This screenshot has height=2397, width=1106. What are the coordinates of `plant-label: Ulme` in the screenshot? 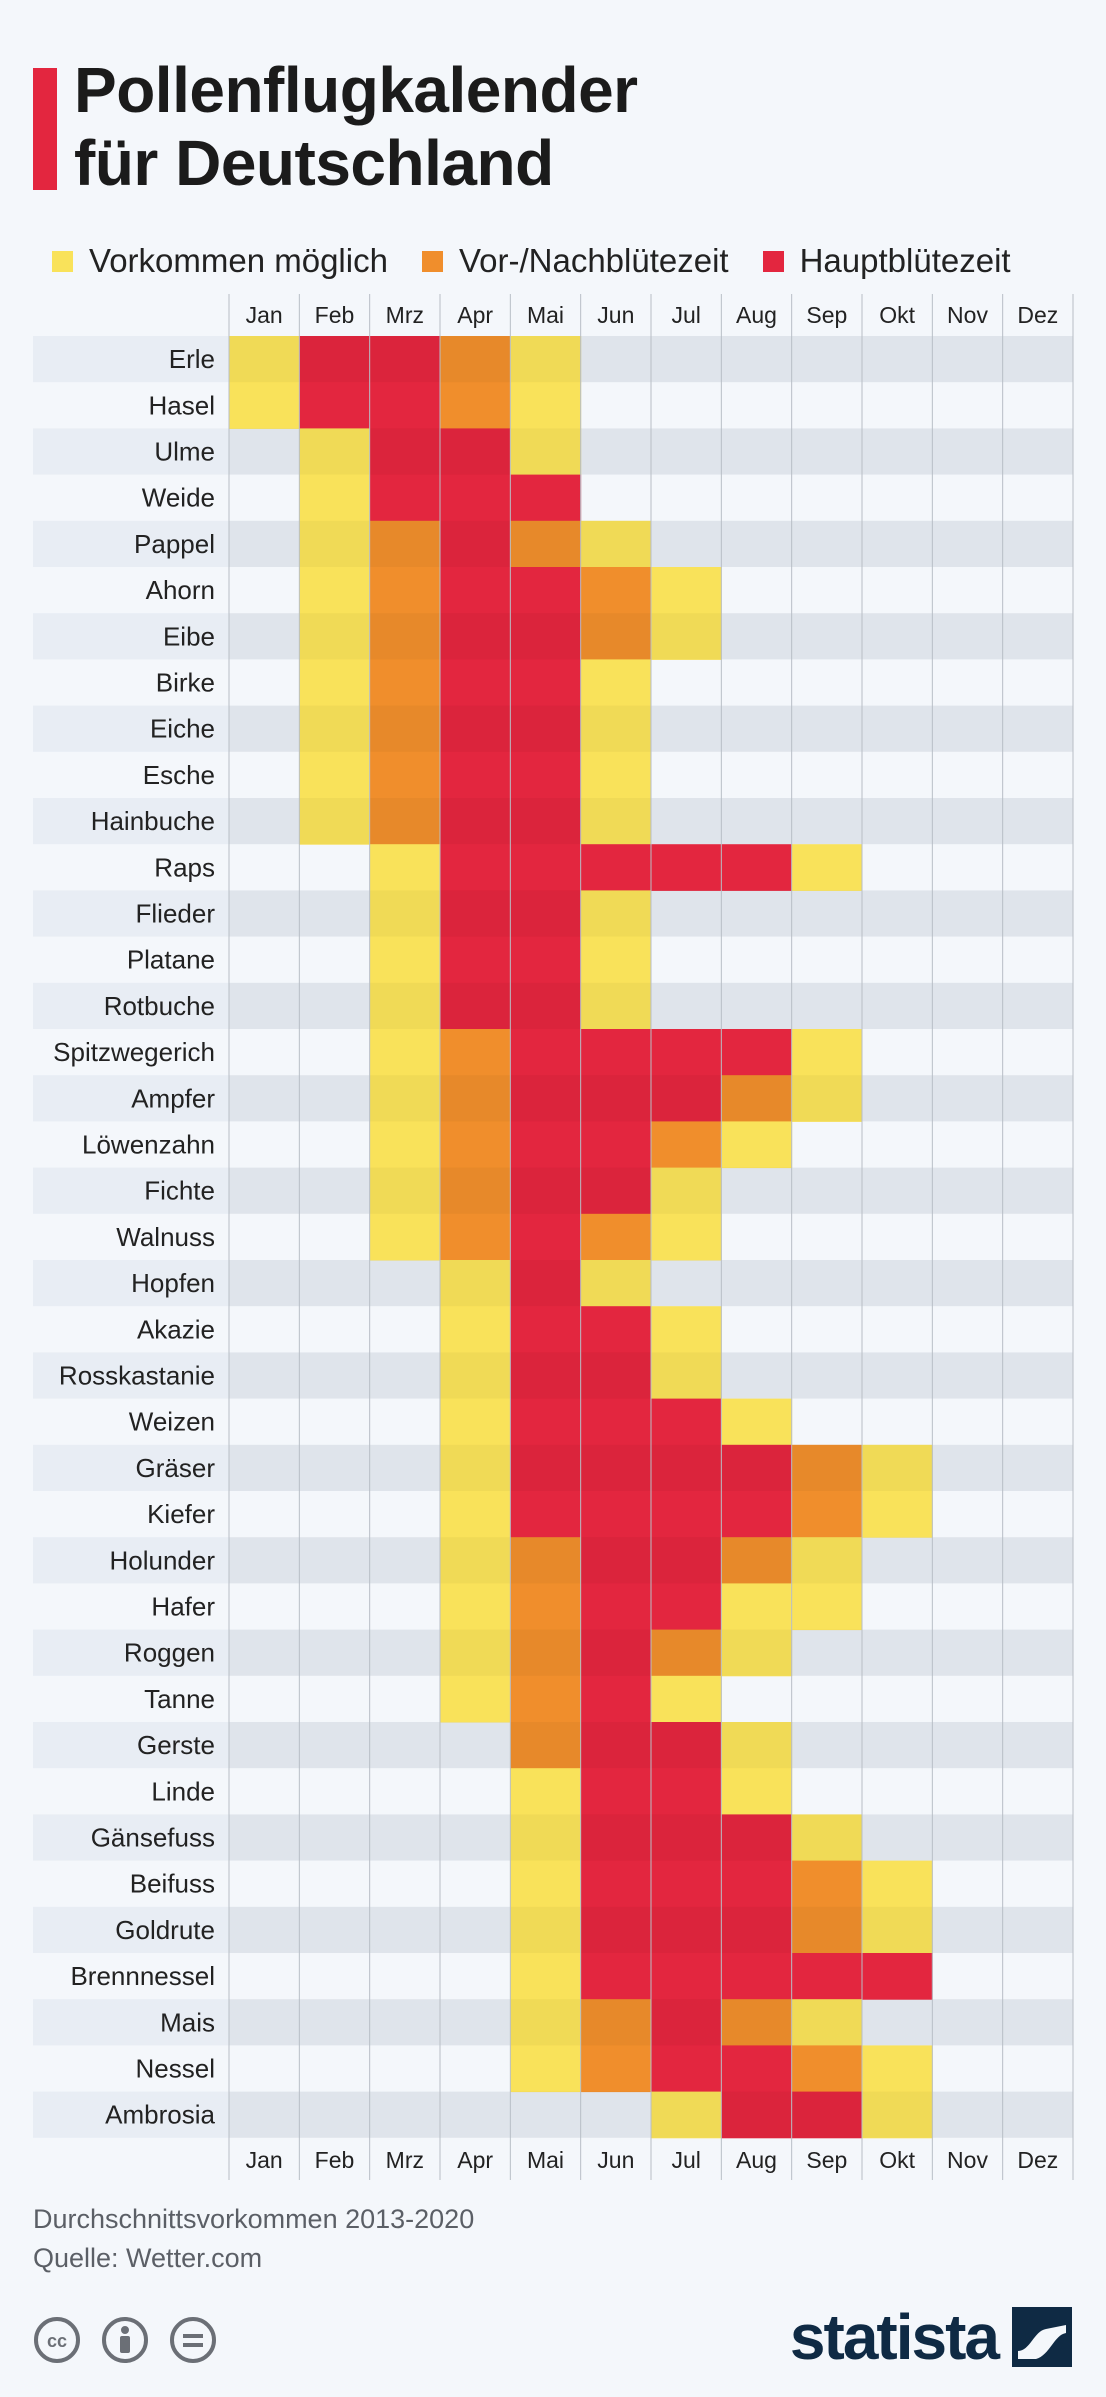 It's located at (184, 452).